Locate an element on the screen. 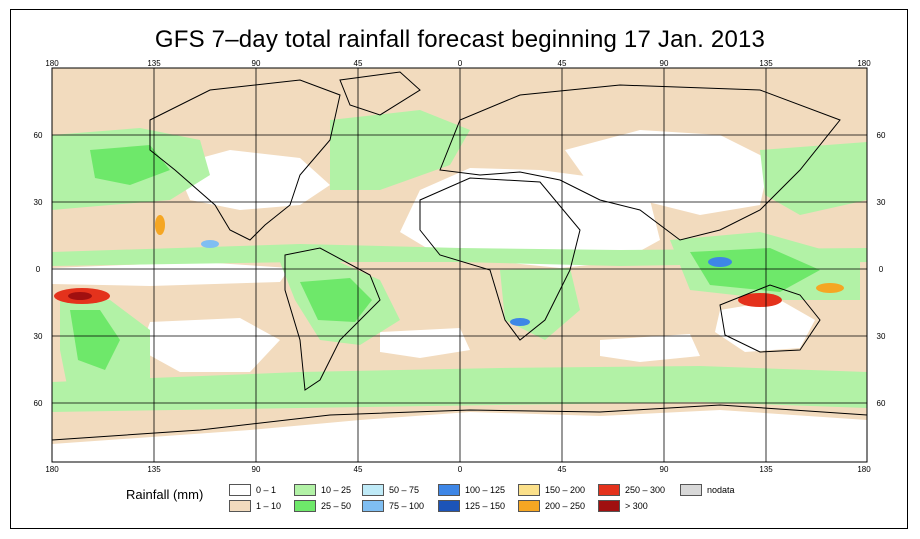 The height and width of the screenshot is (539, 920). heavy-rain-borneo is located at coordinates (720, 262).